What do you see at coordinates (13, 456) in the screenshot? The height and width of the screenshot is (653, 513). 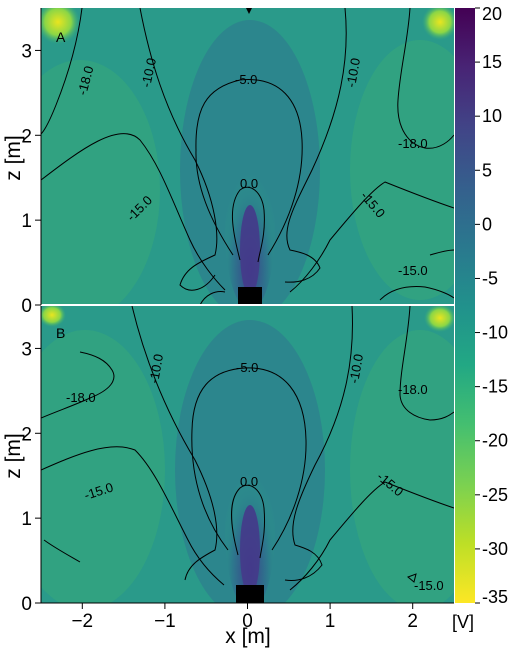 I see `y-axis-label-b: z [m]` at bounding box center [13, 456].